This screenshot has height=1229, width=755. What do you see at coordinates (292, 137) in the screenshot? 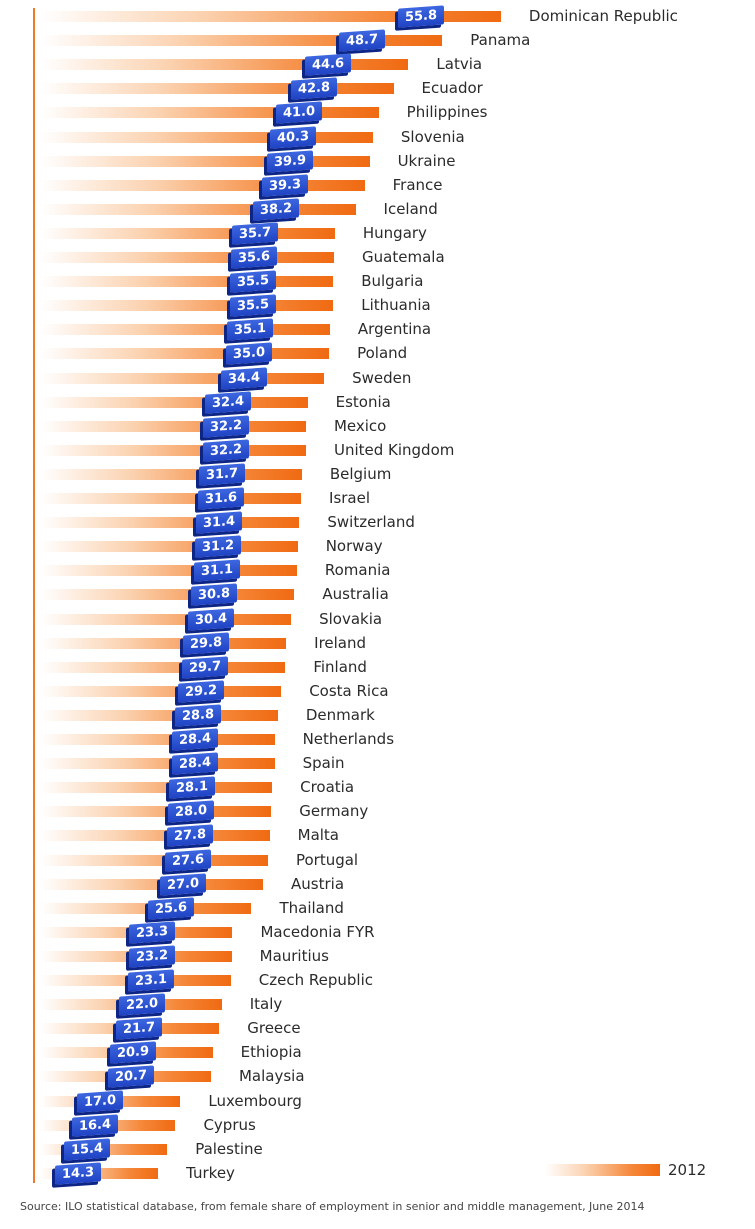
I see `value-label: 40.3` at bounding box center [292, 137].